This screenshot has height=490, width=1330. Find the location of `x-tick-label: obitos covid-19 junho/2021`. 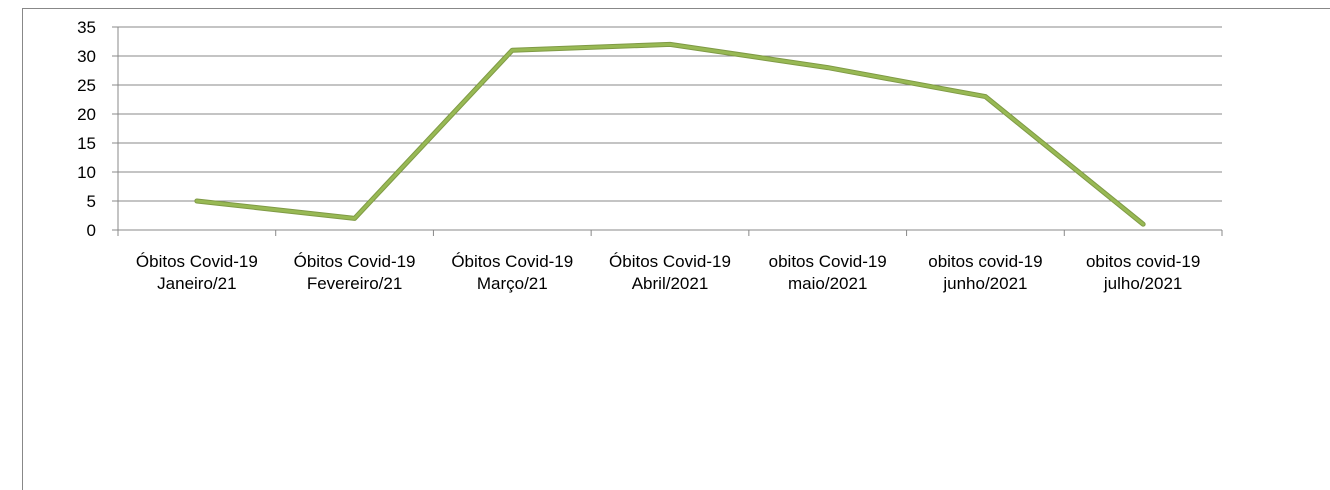

x-tick-label: obitos covid-19 junho/2021 is located at coordinates (985, 272).